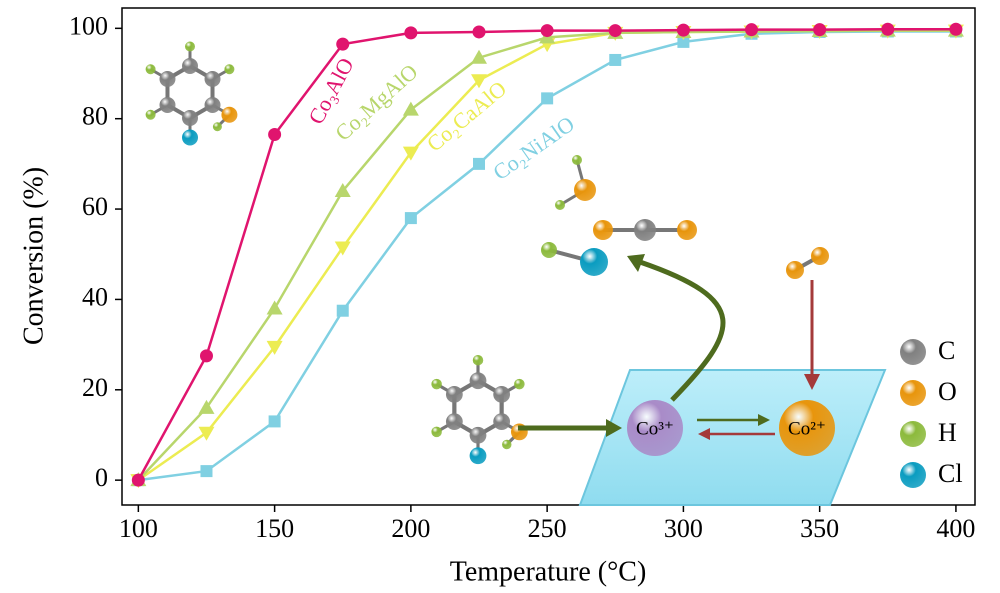  What do you see at coordinates (95, 387) in the screenshot?
I see `y-tick-label: 20` at bounding box center [95, 387].